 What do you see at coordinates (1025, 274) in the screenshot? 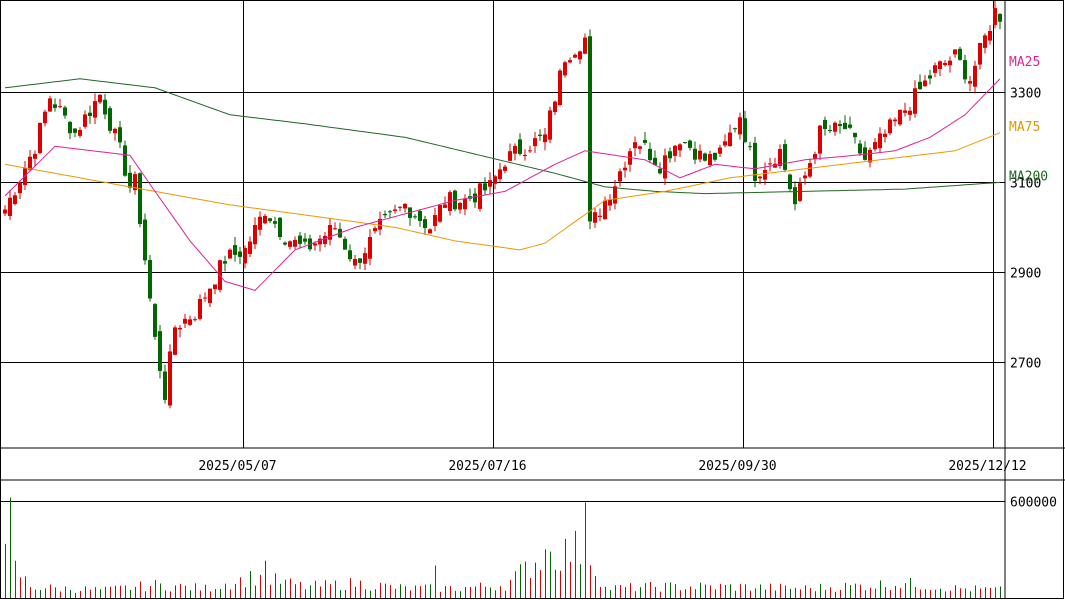
I see `price-tick-label: 2900` at bounding box center [1025, 274].